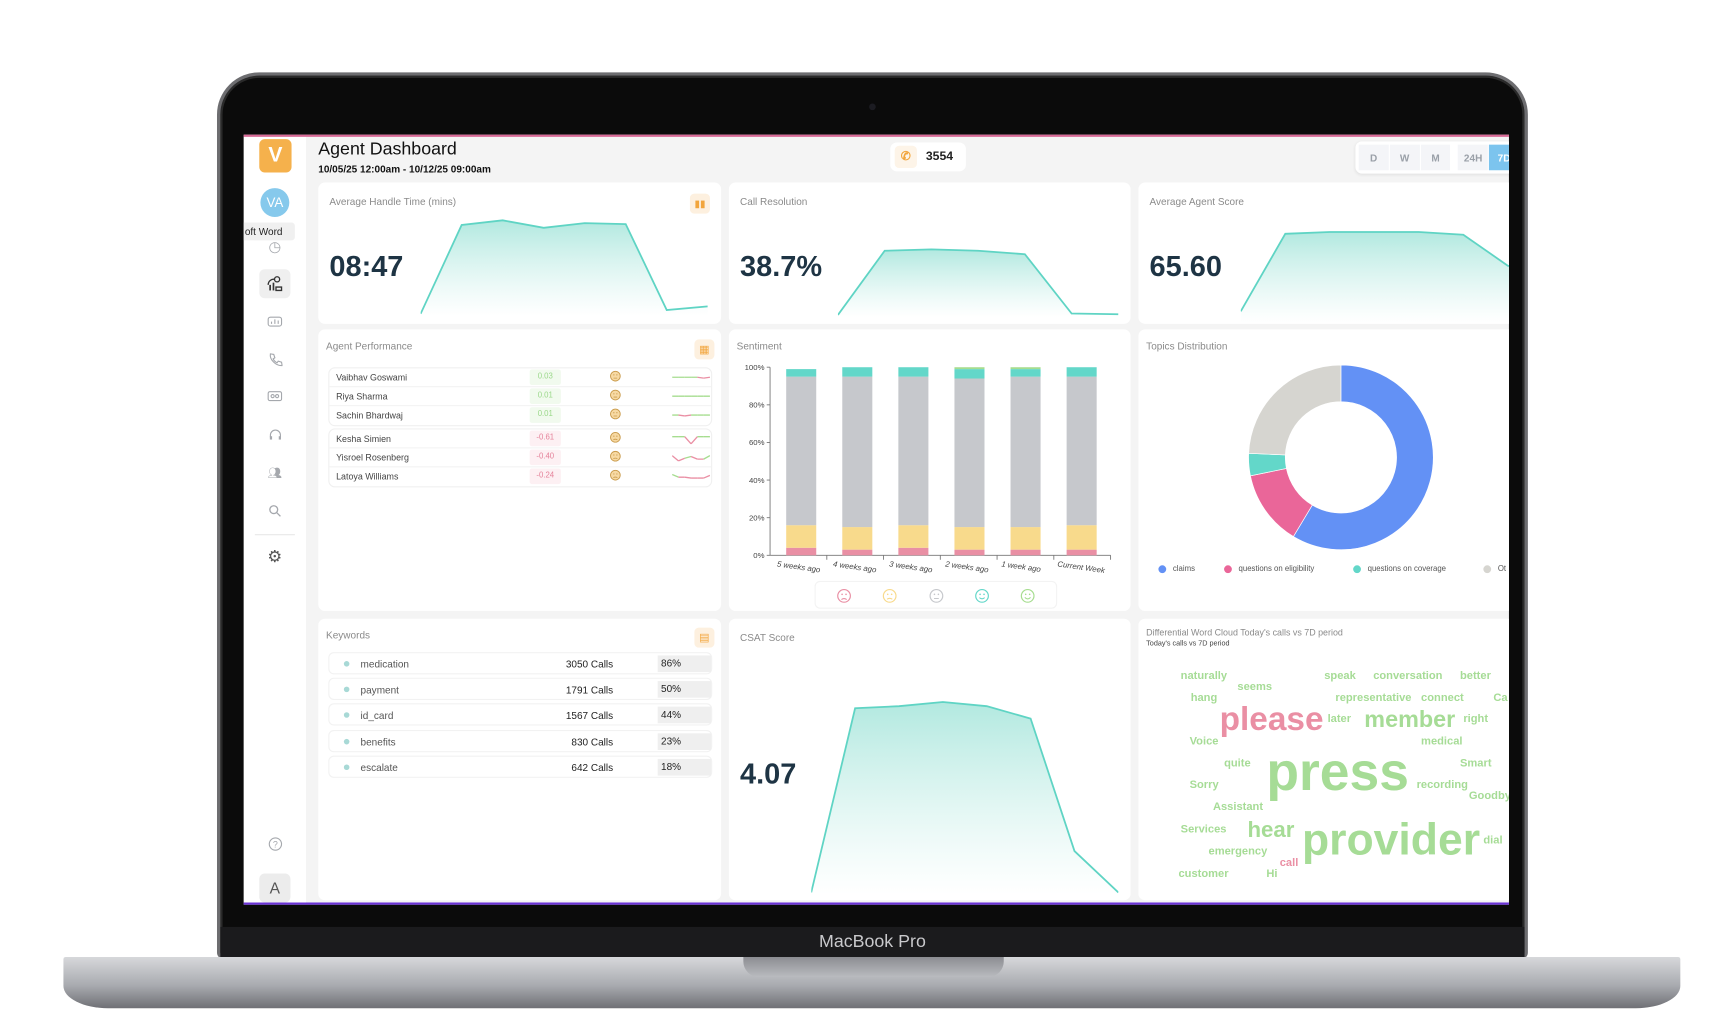  What do you see at coordinates (275, 246) in the screenshot?
I see `clock-icon: ◷` at bounding box center [275, 246].